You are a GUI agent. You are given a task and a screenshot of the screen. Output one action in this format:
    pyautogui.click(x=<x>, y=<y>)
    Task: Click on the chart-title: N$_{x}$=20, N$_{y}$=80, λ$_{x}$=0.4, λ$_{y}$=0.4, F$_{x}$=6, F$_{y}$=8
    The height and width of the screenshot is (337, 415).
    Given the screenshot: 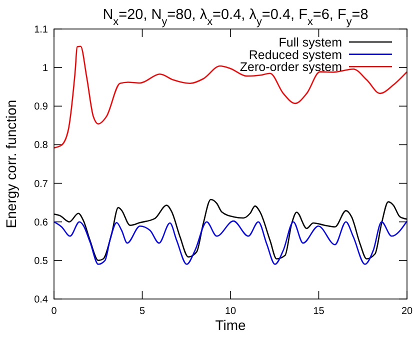 What is the action you would take?
    pyautogui.click(x=235, y=17)
    